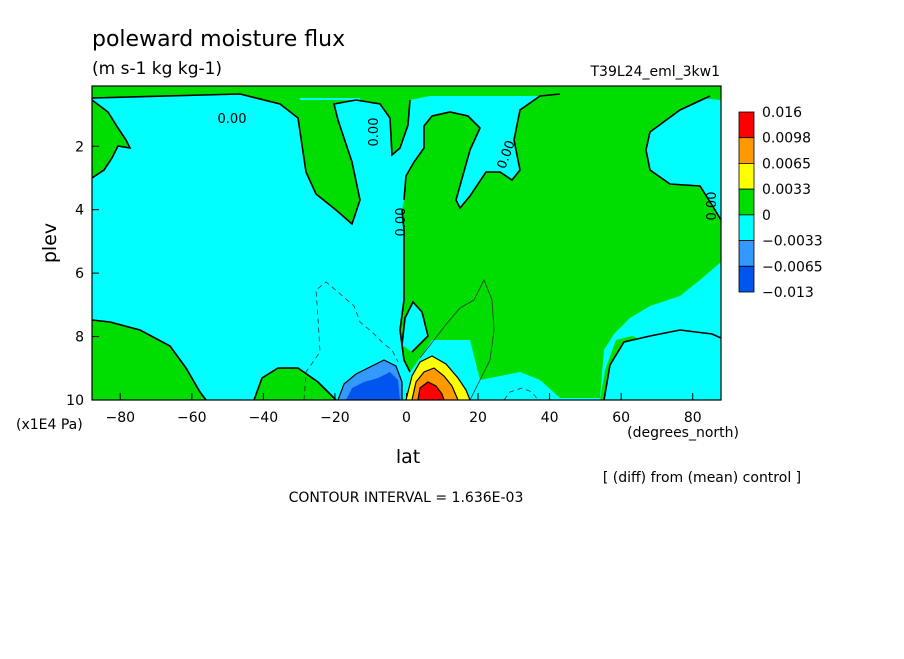  Describe the element at coordinates (406, 418) in the screenshot. I see `x-tick-label: 0` at that location.